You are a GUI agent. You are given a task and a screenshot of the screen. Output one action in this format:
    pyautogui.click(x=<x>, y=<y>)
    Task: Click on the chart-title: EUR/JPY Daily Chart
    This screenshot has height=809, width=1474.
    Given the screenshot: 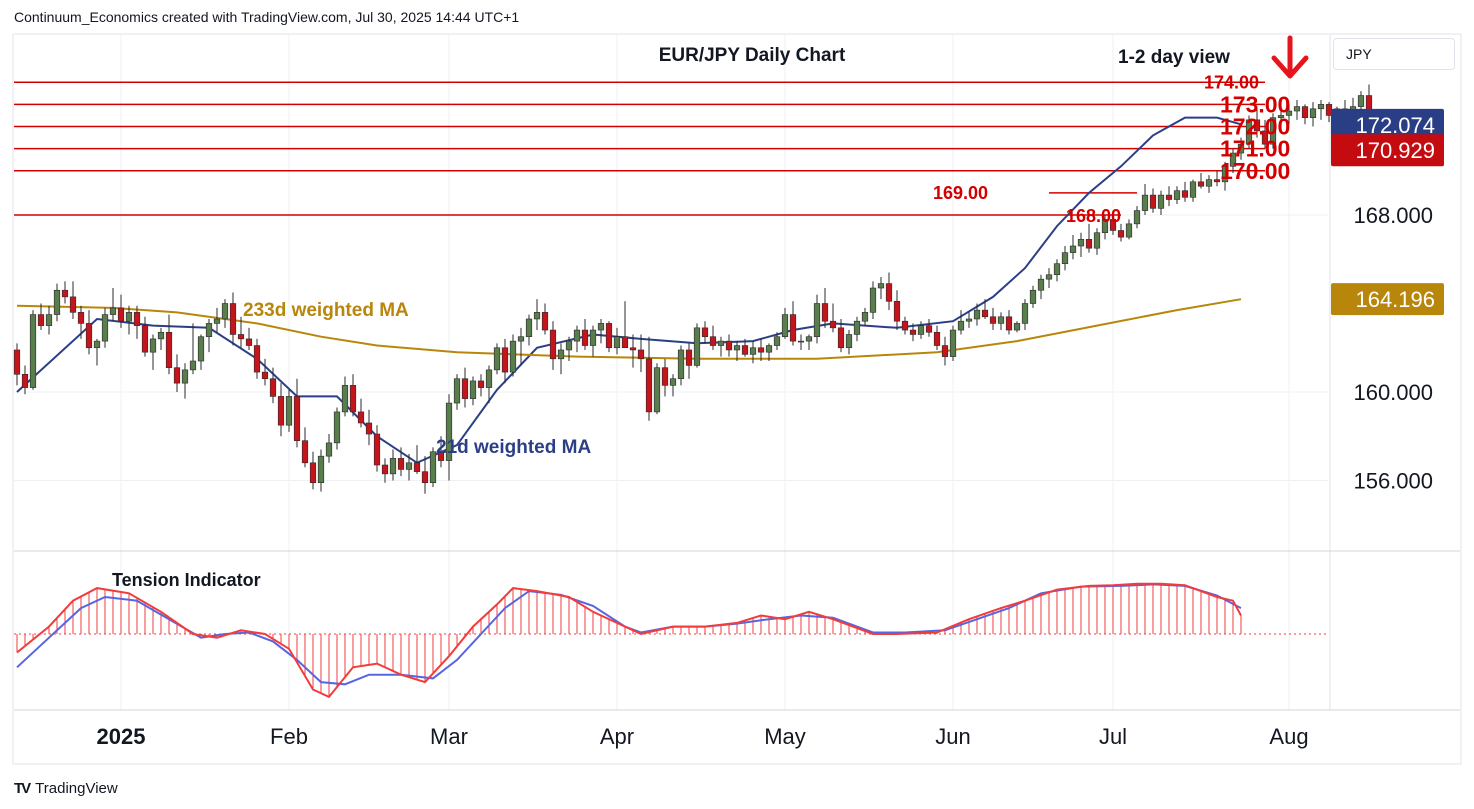 What is the action you would take?
    pyautogui.click(x=752, y=55)
    